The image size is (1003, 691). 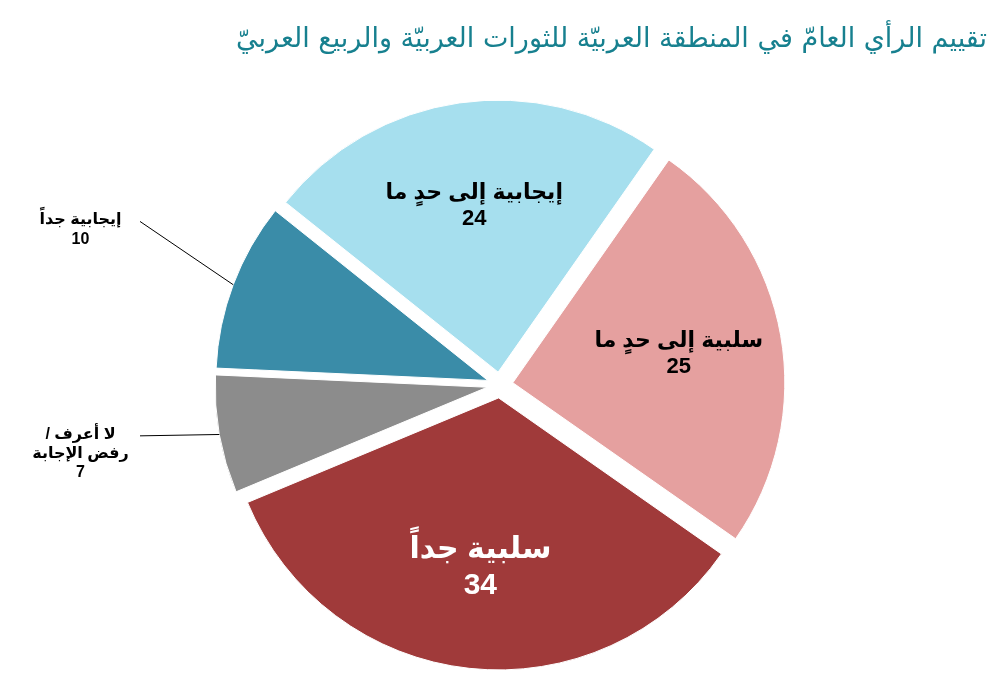 What do you see at coordinates (679, 340) in the screenshot?
I see `slice-label: سلبية إلى حدٍ ما` at bounding box center [679, 340].